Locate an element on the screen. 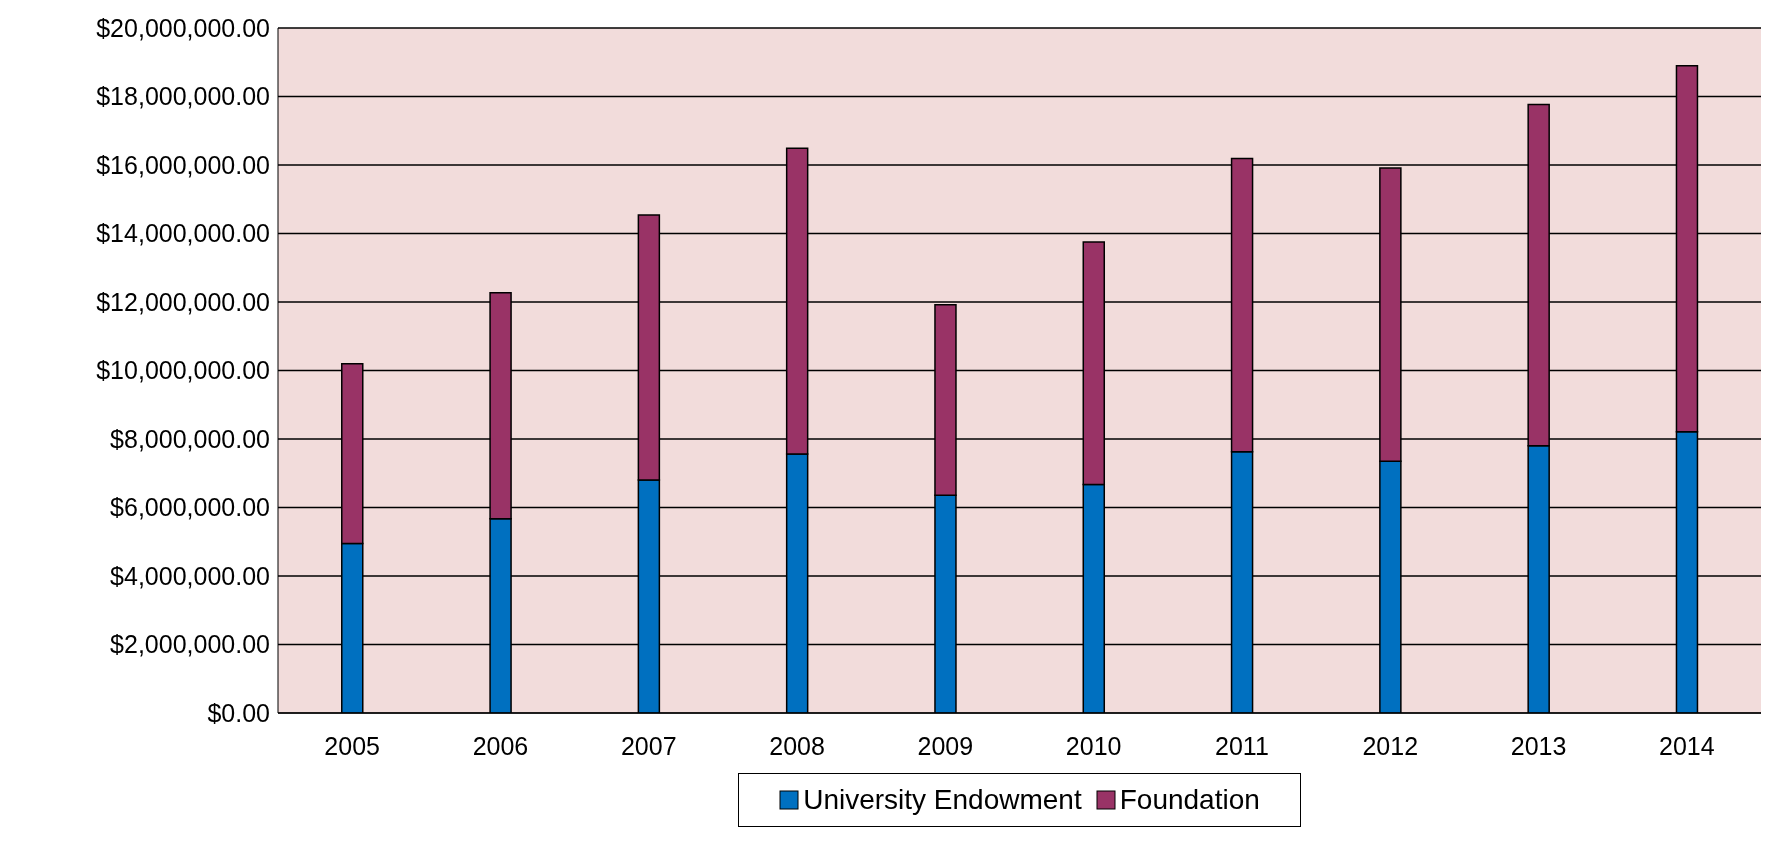 This screenshot has width=1775, height=845. y-tick-label: $20,000,000.00 is located at coordinates (183, 27).